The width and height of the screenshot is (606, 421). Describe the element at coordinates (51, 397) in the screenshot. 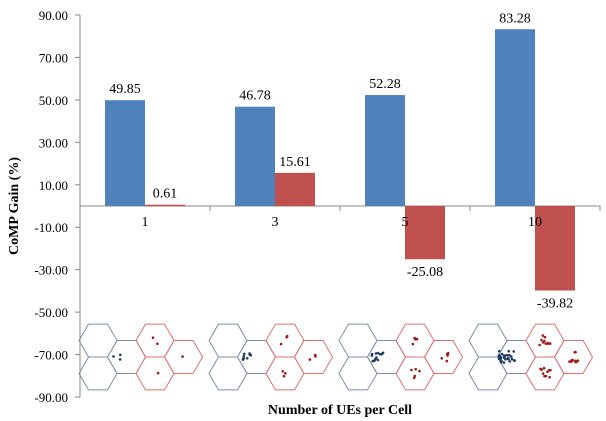

I see `y-tick-label: -90.00` at that location.